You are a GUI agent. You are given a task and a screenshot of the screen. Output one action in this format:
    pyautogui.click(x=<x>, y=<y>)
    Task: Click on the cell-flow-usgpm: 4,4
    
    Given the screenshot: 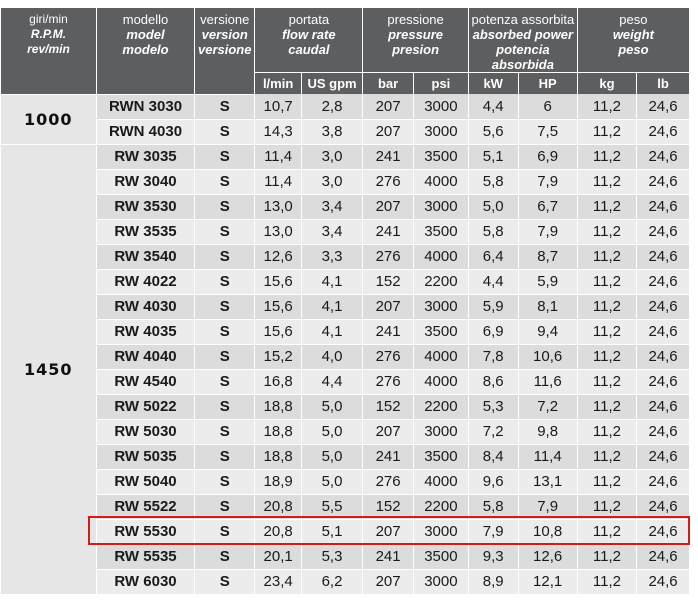 What is the action you would take?
    pyautogui.click(x=332, y=382)
    